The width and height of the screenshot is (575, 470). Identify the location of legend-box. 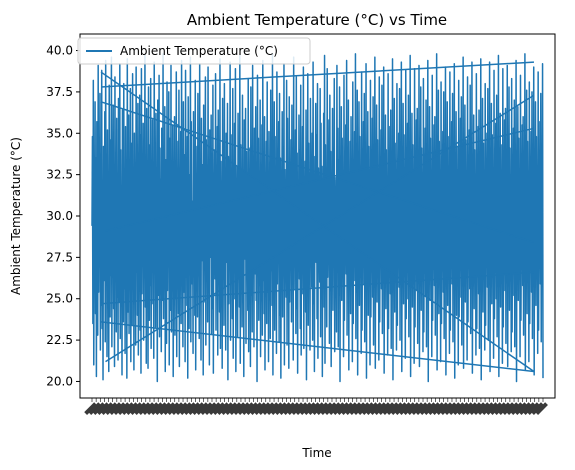
(194, 51).